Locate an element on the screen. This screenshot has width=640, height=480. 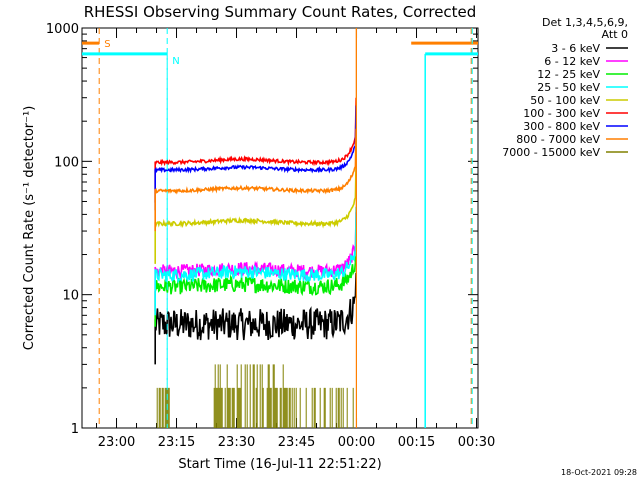
x-tick-label: 00:15 is located at coordinates (416, 442).